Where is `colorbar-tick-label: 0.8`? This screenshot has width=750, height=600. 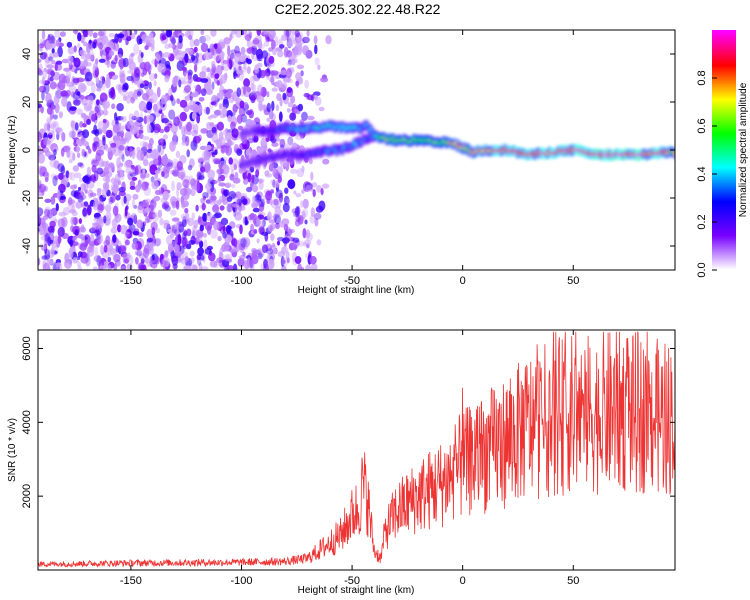
colorbar-tick-label: 0.8 is located at coordinates (702, 77).